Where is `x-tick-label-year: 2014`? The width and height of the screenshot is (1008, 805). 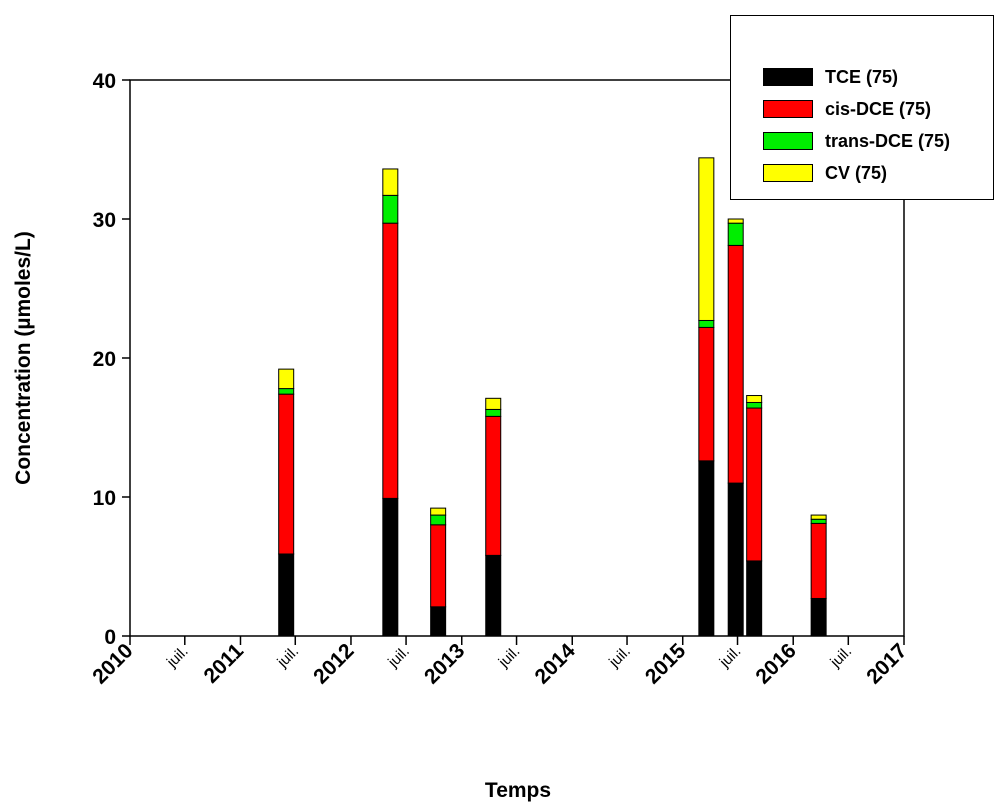 x-tick-label-year: 2014 is located at coordinates (555, 664).